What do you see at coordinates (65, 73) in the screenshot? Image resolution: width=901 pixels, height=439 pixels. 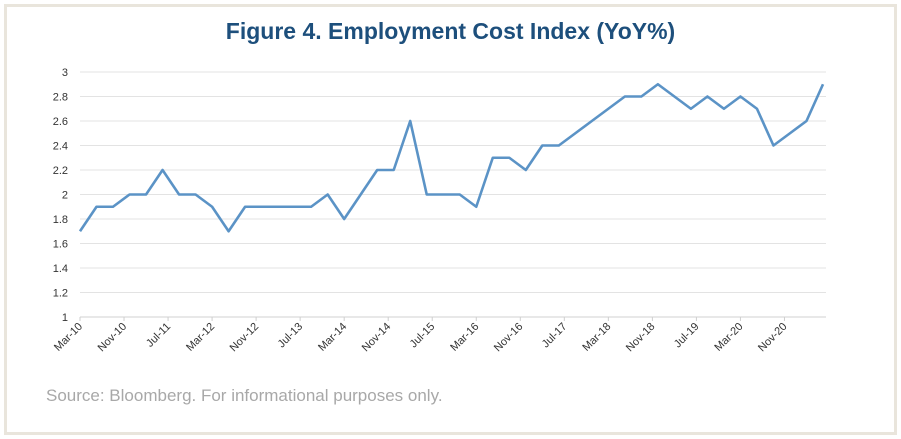 I see `y-tick-label: 3` at bounding box center [65, 73].